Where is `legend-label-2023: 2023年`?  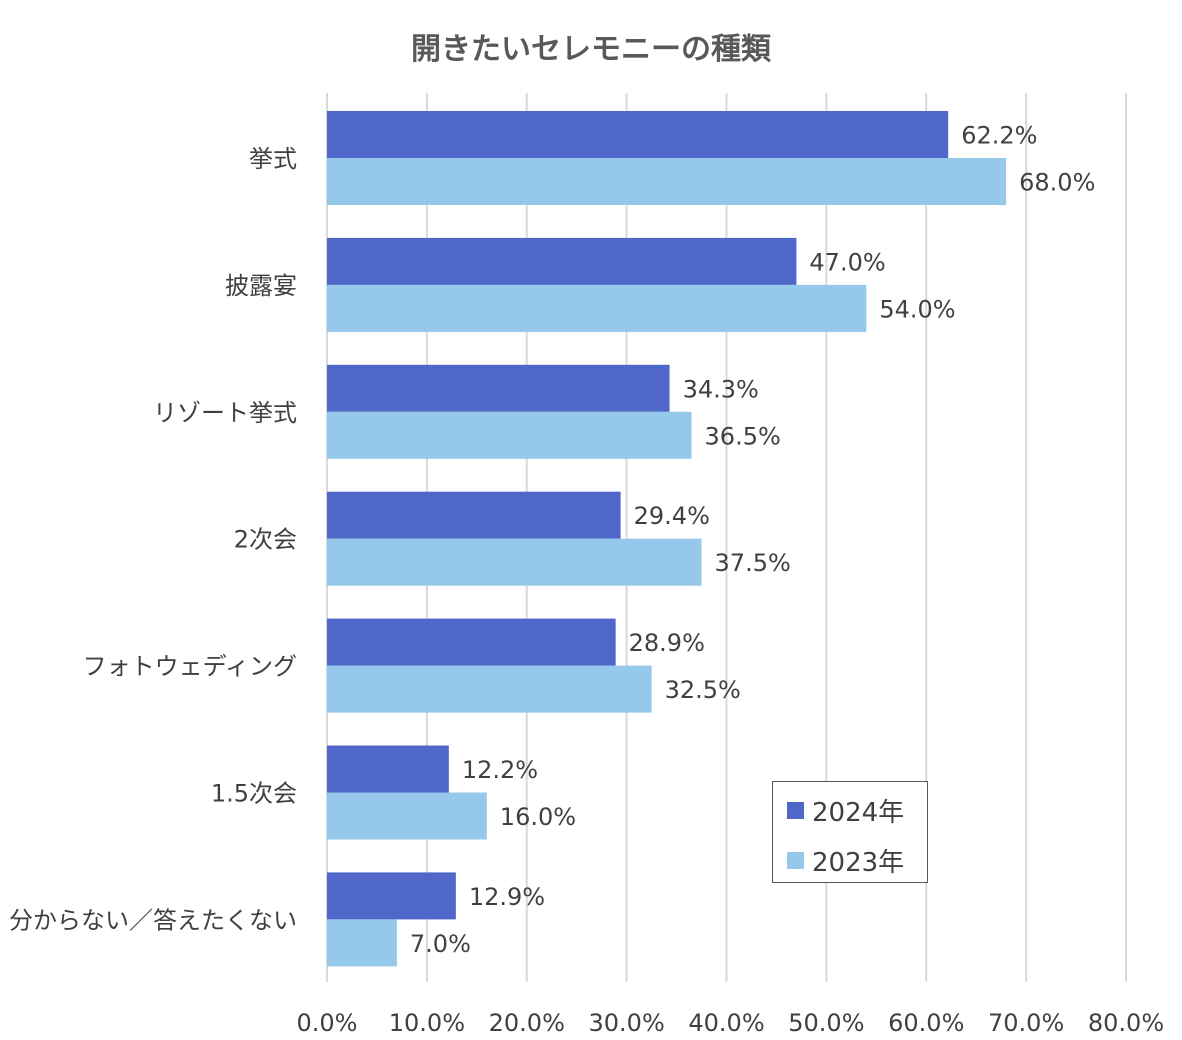
legend-label-2023: 2023年 is located at coordinates (858, 863).